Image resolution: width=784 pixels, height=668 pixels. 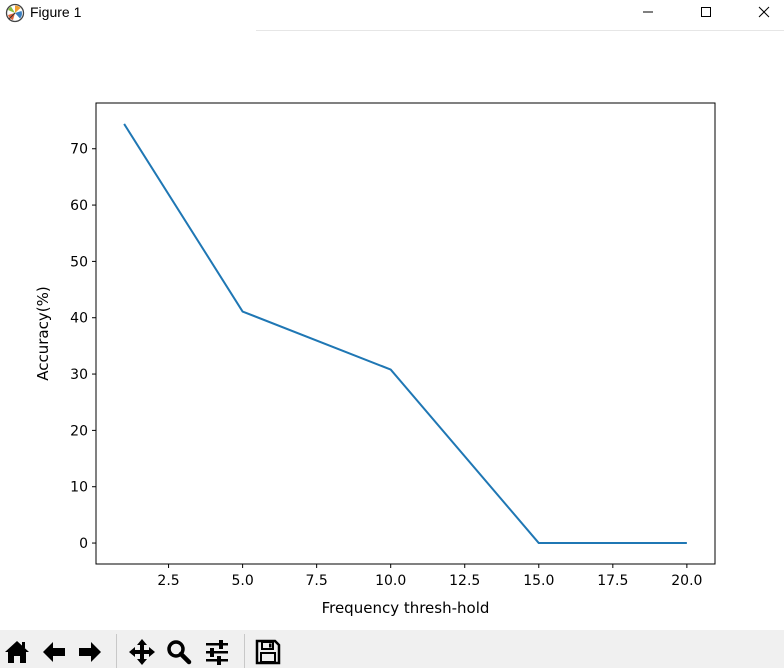 I want to click on x-tick-label: 5.0, so click(x=242, y=581).